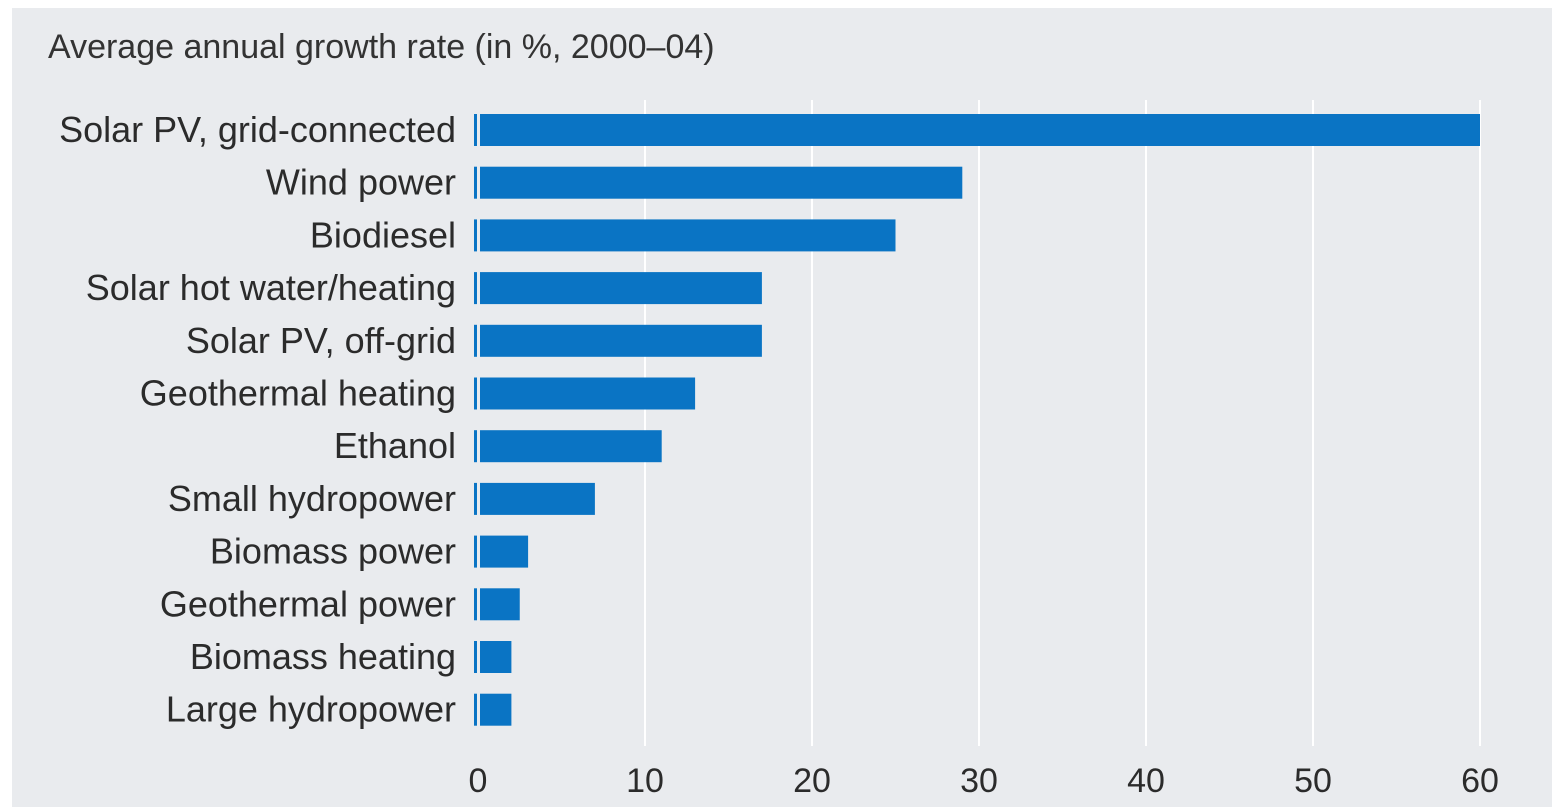 This screenshot has width=1560, height=807. Describe the element at coordinates (688, 235) in the screenshot. I see `bar-biodiesel` at that location.